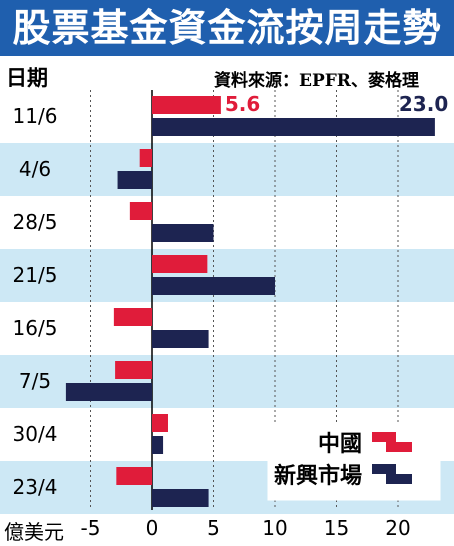 The width and height of the screenshot is (454, 546). What do you see at coordinates (316, 81) in the screenshot?
I see `source-note: 資料來源：EPFR、麥格理` at bounding box center [316, 81].